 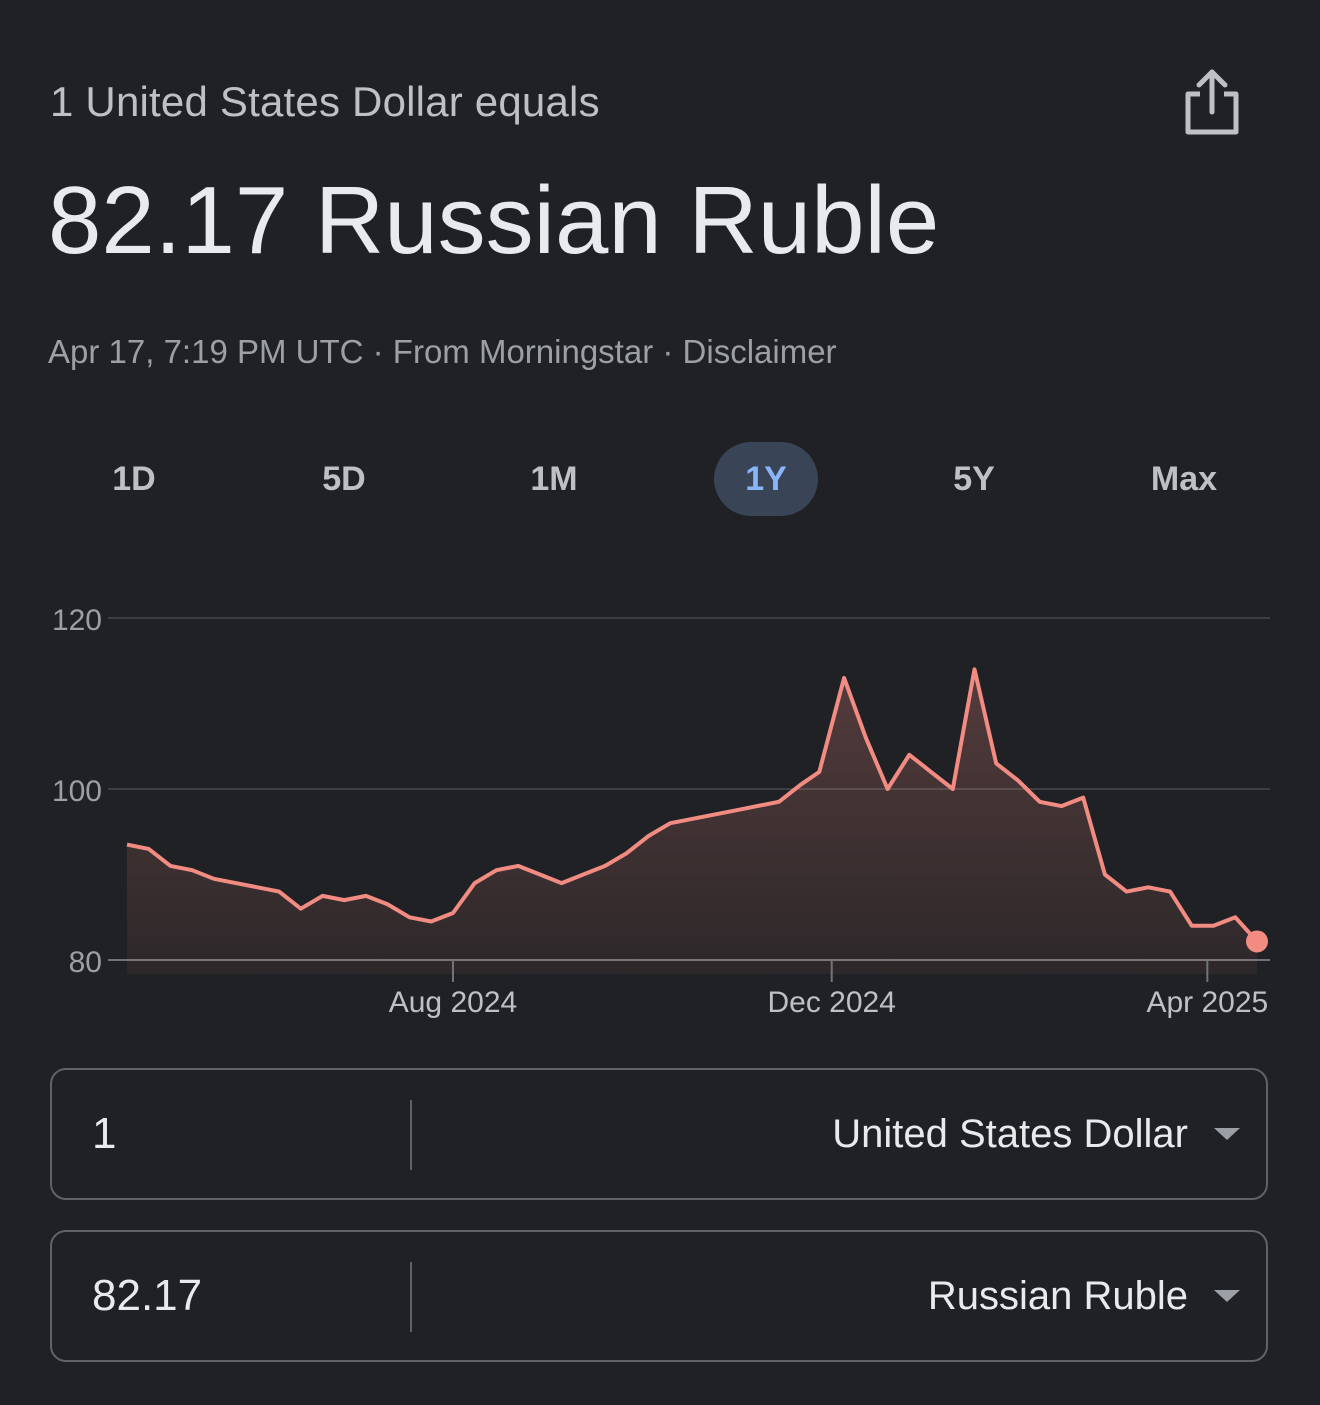 What do you see at coordinates (523, 351) in the screenshot?
I see `source-link: From Morningstar` at bounding box center [523, 351].